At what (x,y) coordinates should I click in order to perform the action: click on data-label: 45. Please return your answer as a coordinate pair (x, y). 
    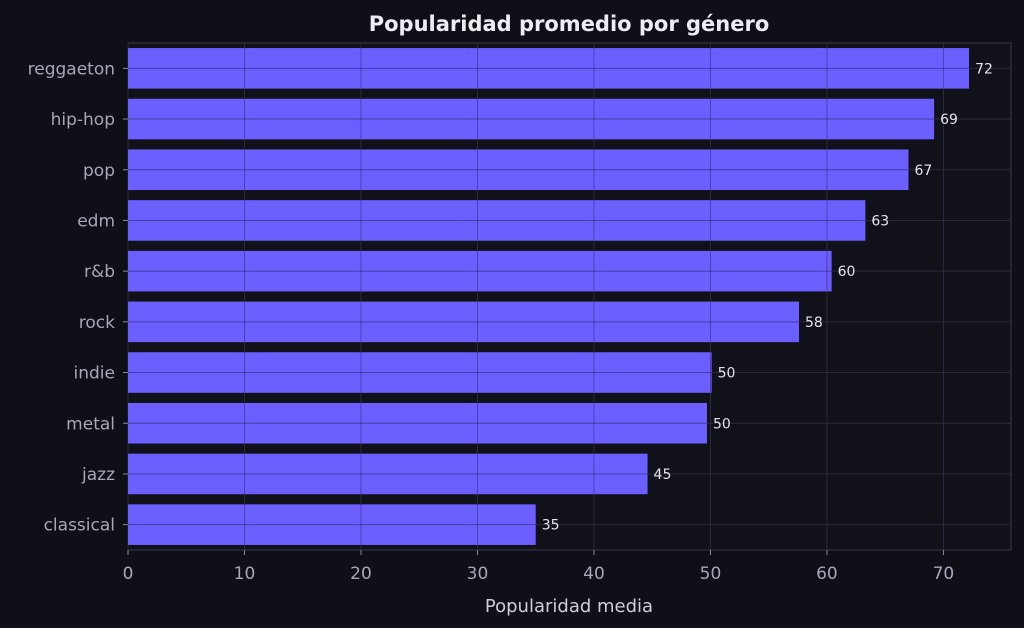
    Looking at the image, I should click on (663, 475).